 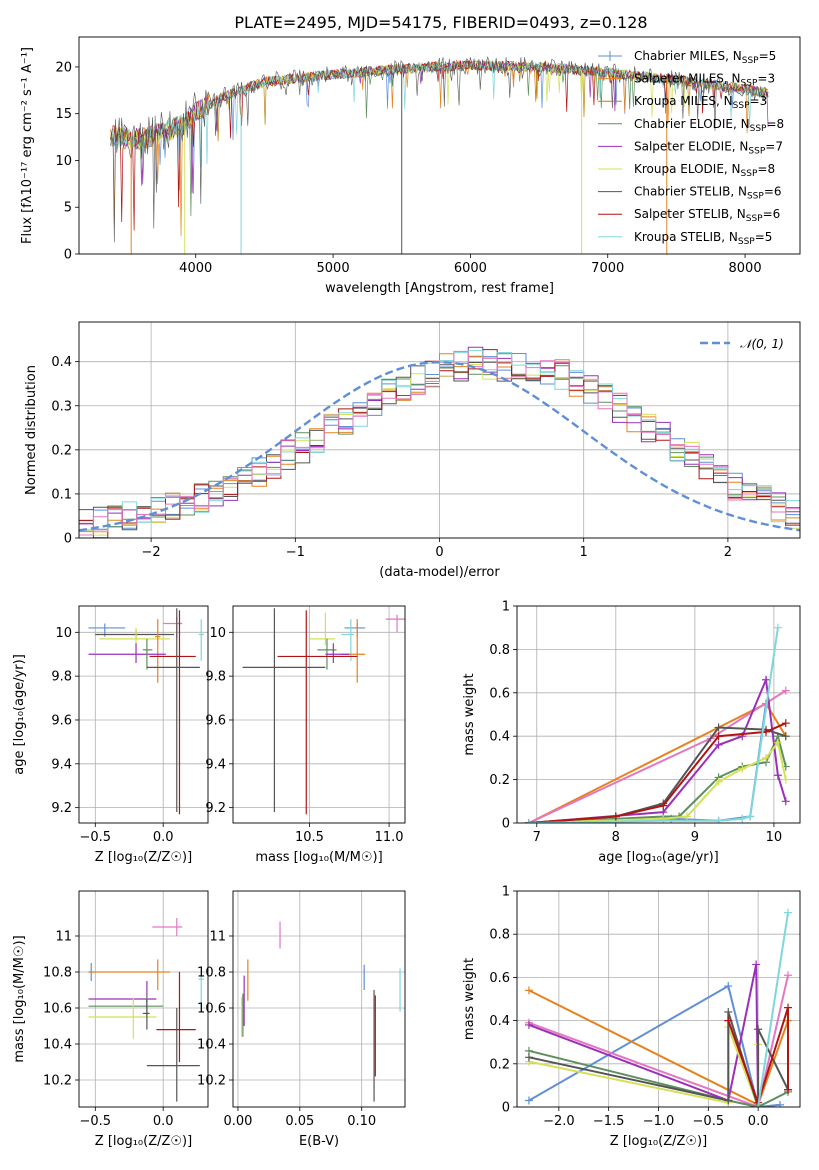 I want to click on panel-age_vs_mass: 10.5 11.0 9.2 9.4 9.6 9.8 10 mass [log₁₀(M/M☉)], so click(x=305, y=735).